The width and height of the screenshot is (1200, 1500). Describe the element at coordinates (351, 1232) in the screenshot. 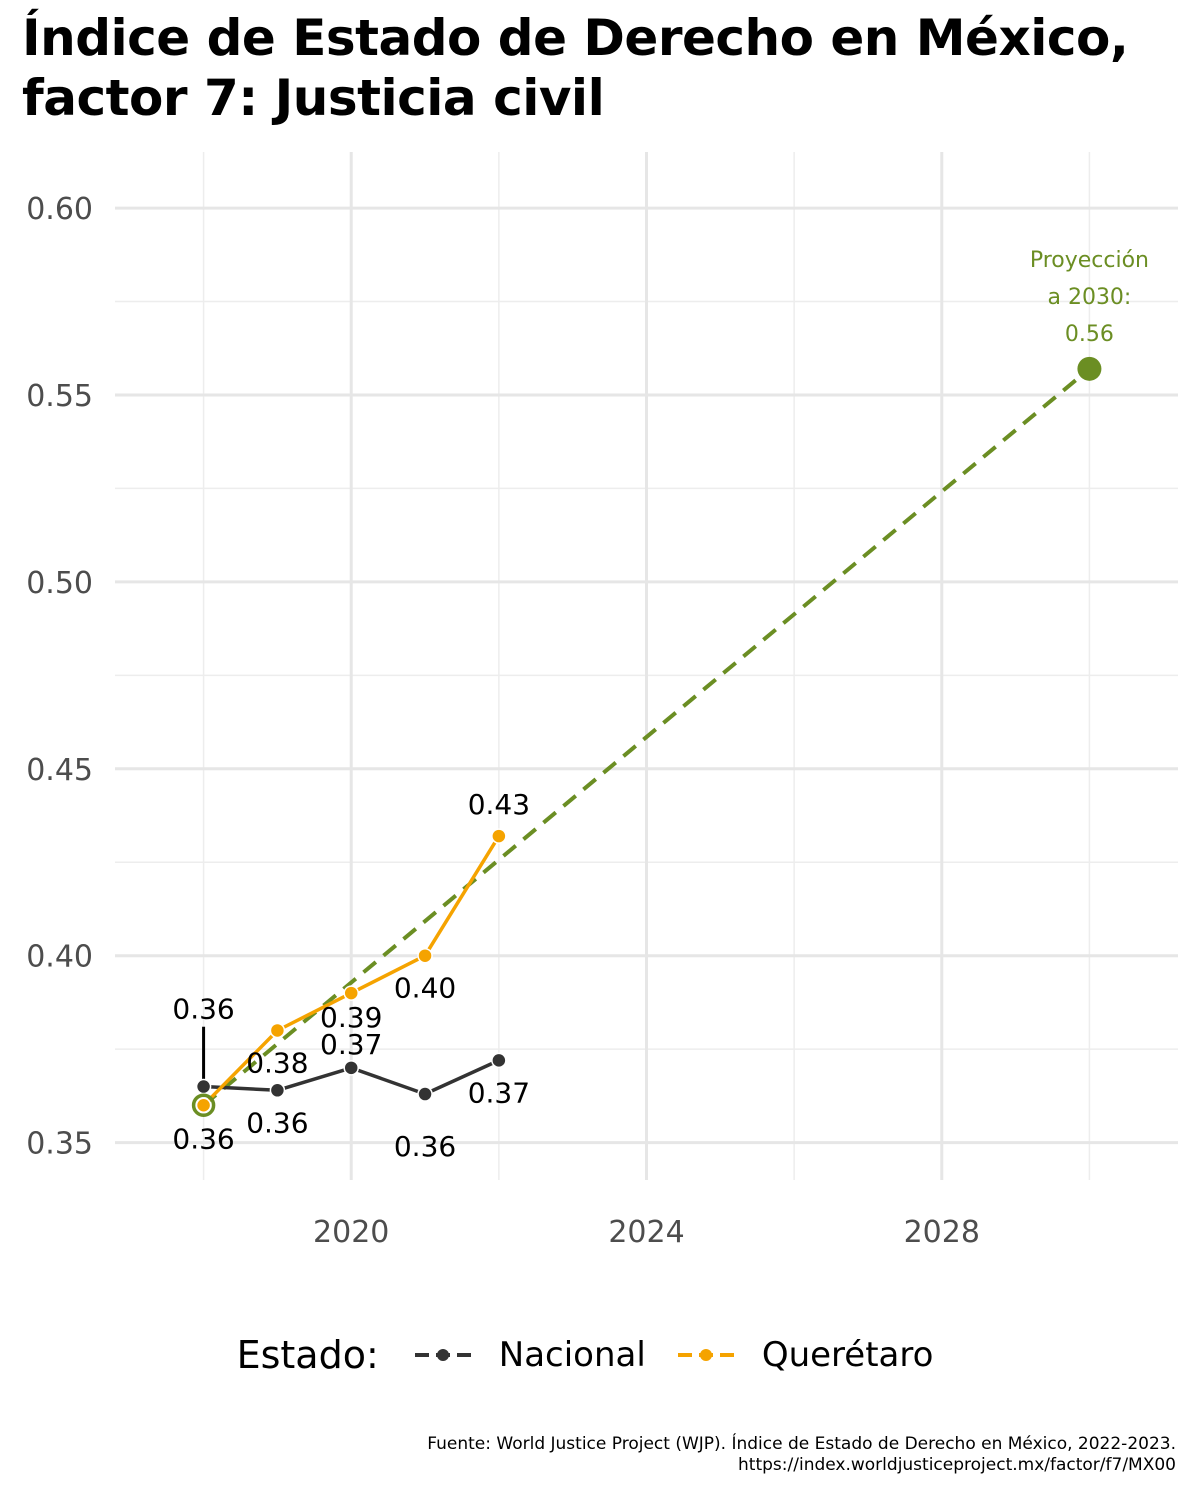

I see `x-tick-label: 2020` at that location.